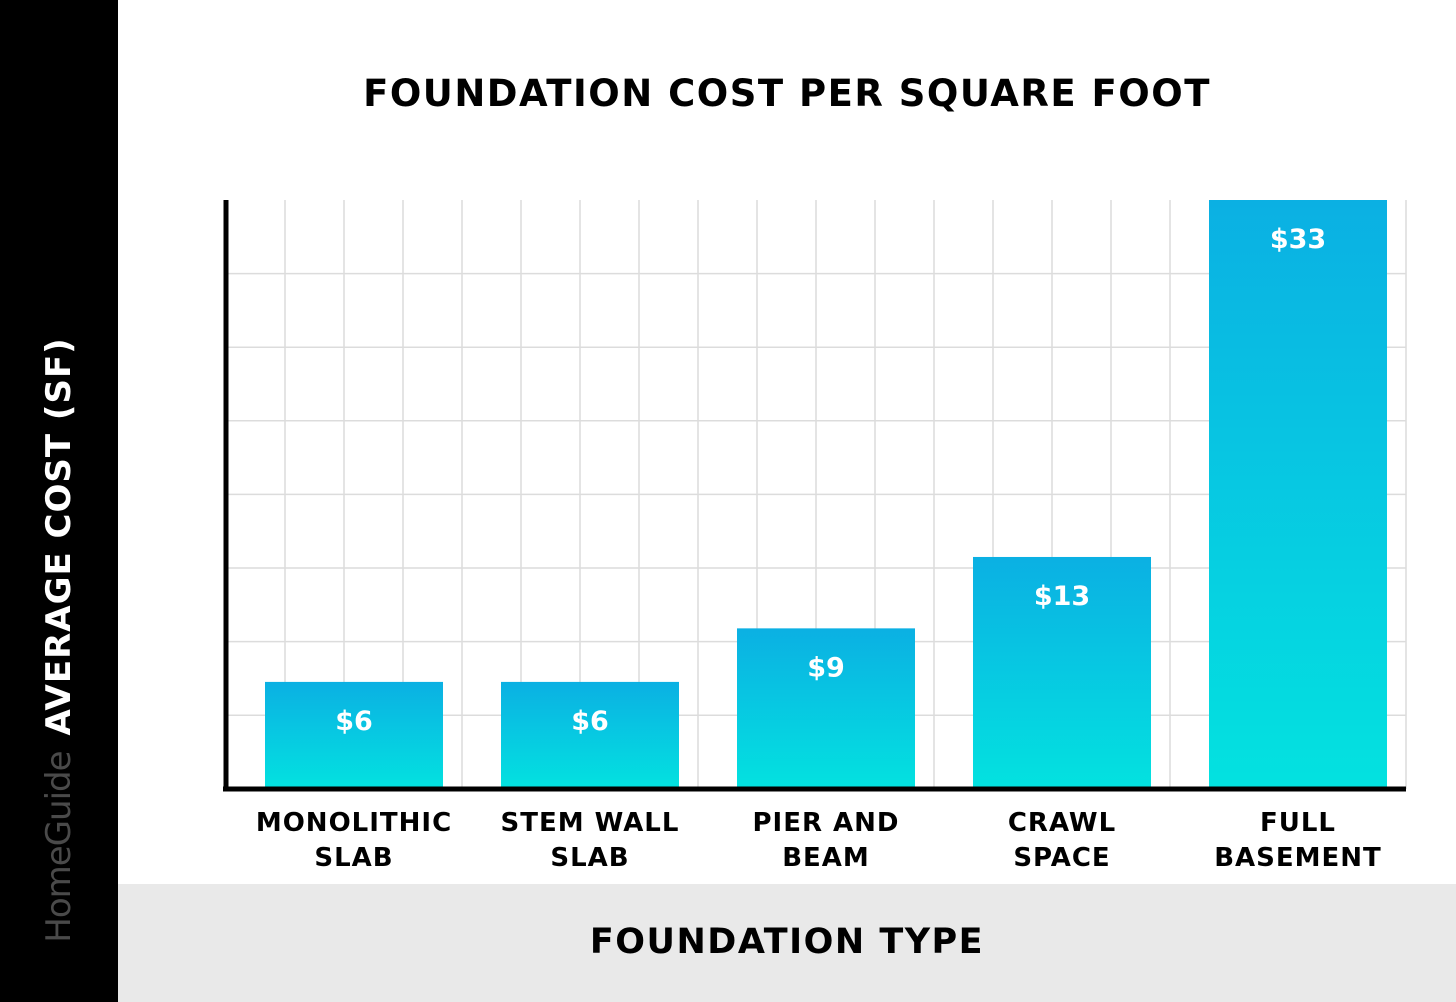 The height and width of the screenshot is (1002, 1456). What do you see at coordinates (1062, 596) in the screenshot?
I see `bar-value-label: $13` at bounding box center [1062, 596].